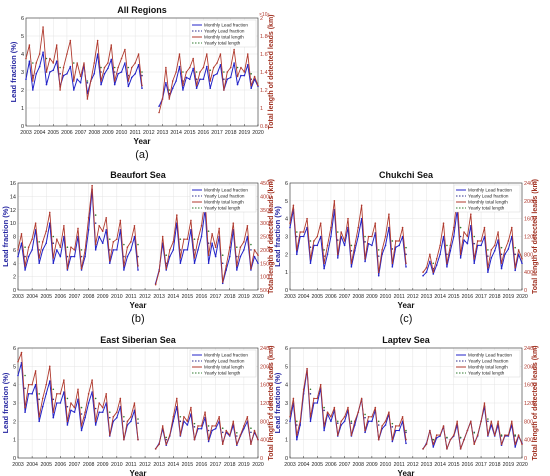 Image resolution: width=550 pixels, height=476 pixels. I want to click on x-tick-label: 2011, so click(130, 297).